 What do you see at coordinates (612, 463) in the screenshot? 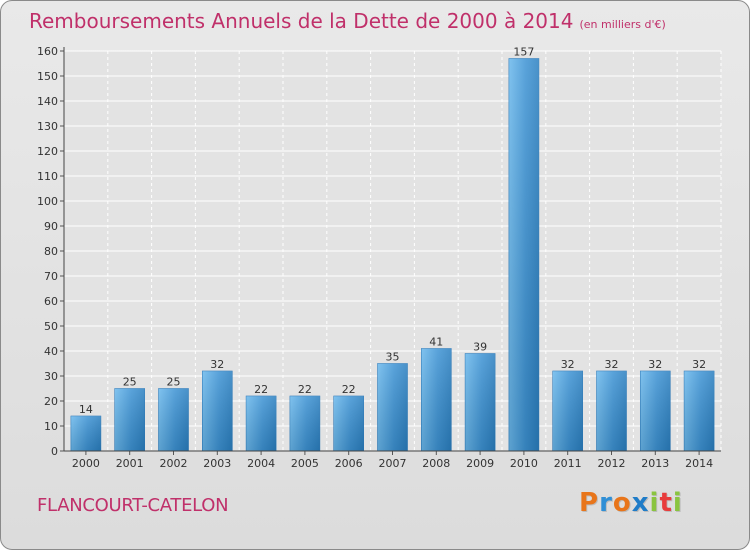
I see `x-tick-label: 2012` at bounding box center [612, 463].